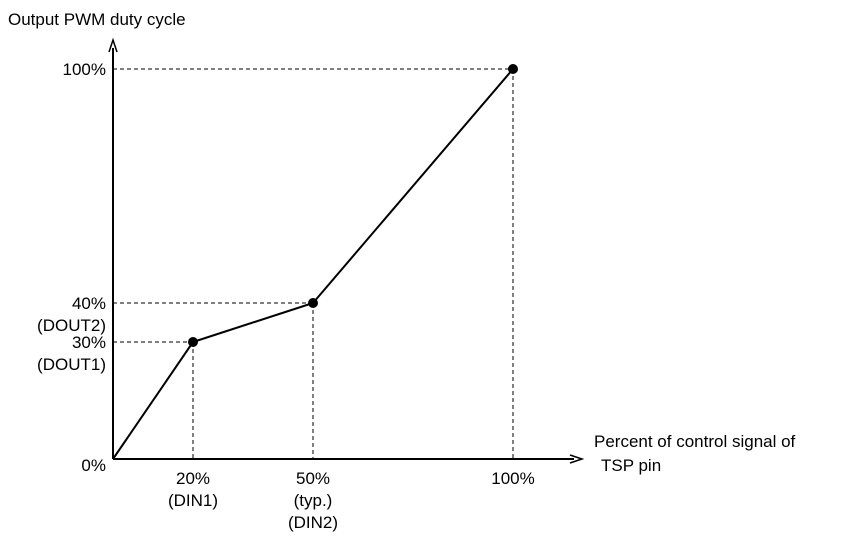 The image size is (851, 542). I want to click on y-axis-label: Output PWM duty cycle, so click(97, 19).